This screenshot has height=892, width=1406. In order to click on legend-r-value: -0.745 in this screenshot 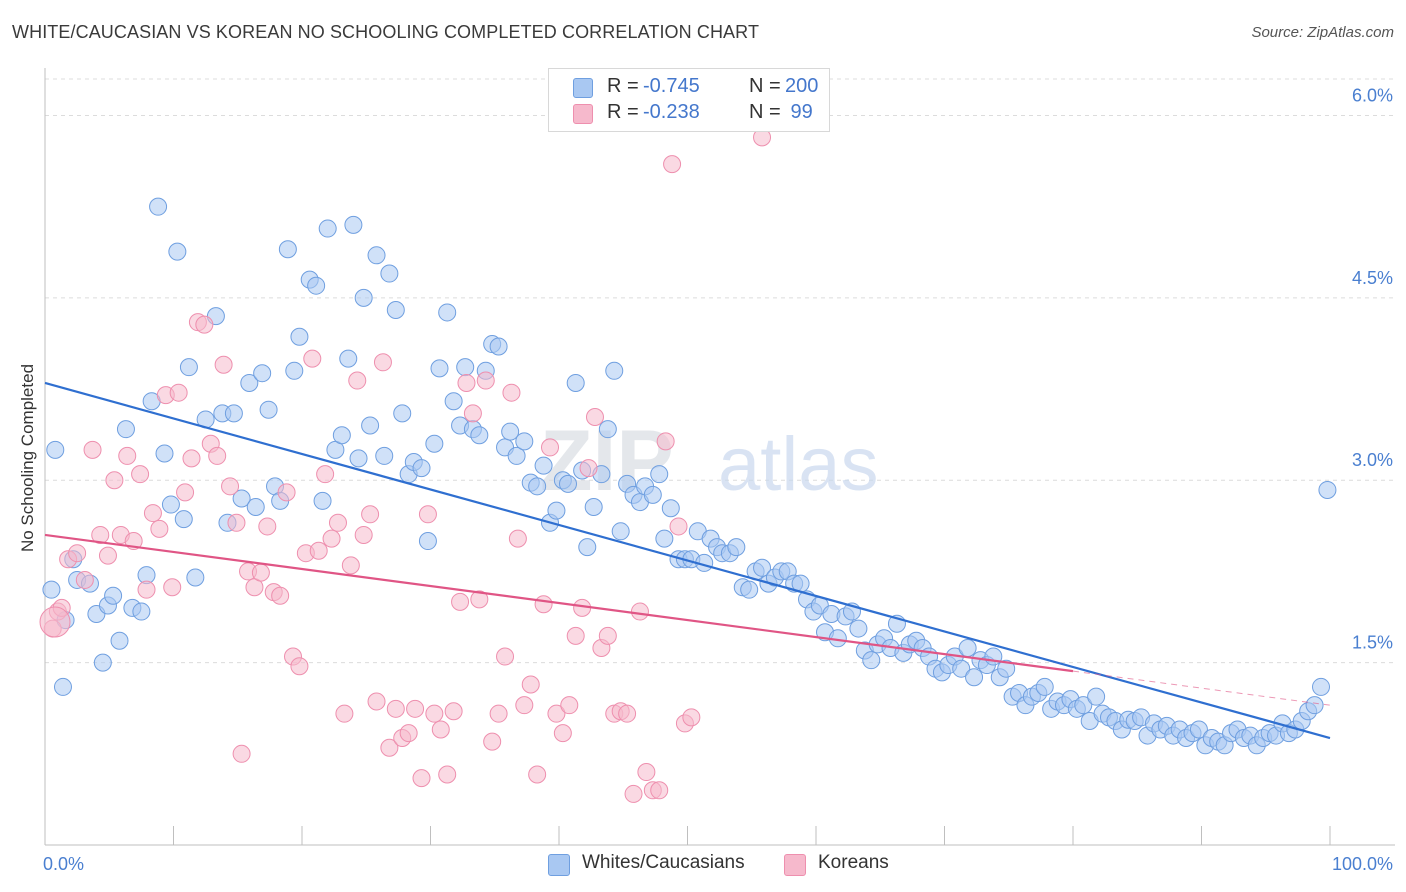, I will do `click(671, 86)`.